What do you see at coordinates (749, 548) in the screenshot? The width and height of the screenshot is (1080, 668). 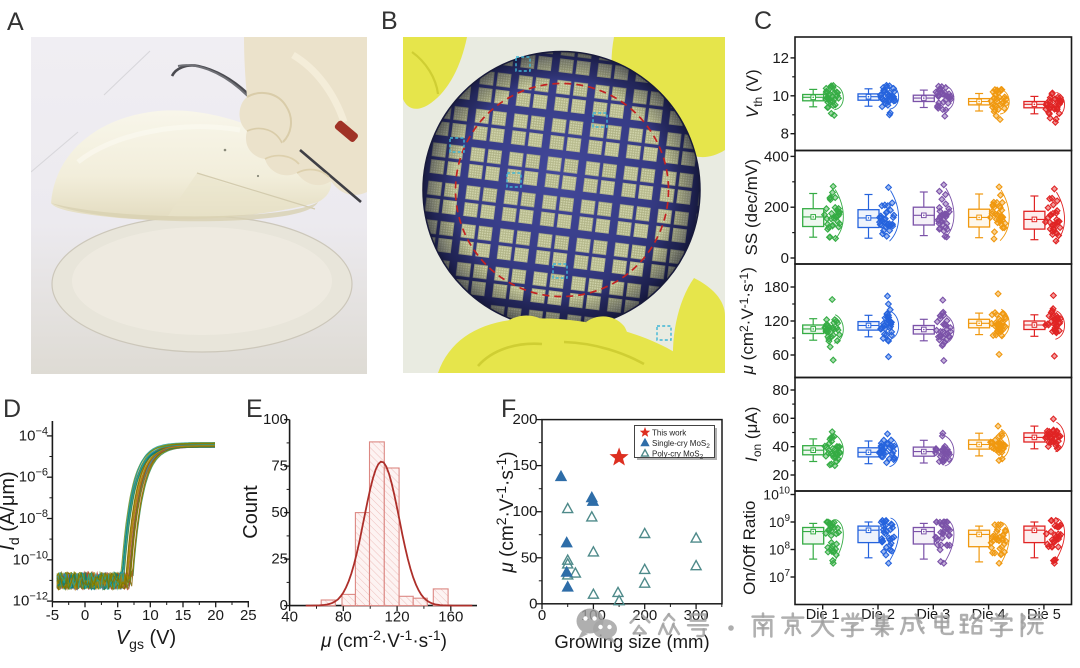 I see `svg-text: On/Off Ratio` at bounding box center [749, 548].